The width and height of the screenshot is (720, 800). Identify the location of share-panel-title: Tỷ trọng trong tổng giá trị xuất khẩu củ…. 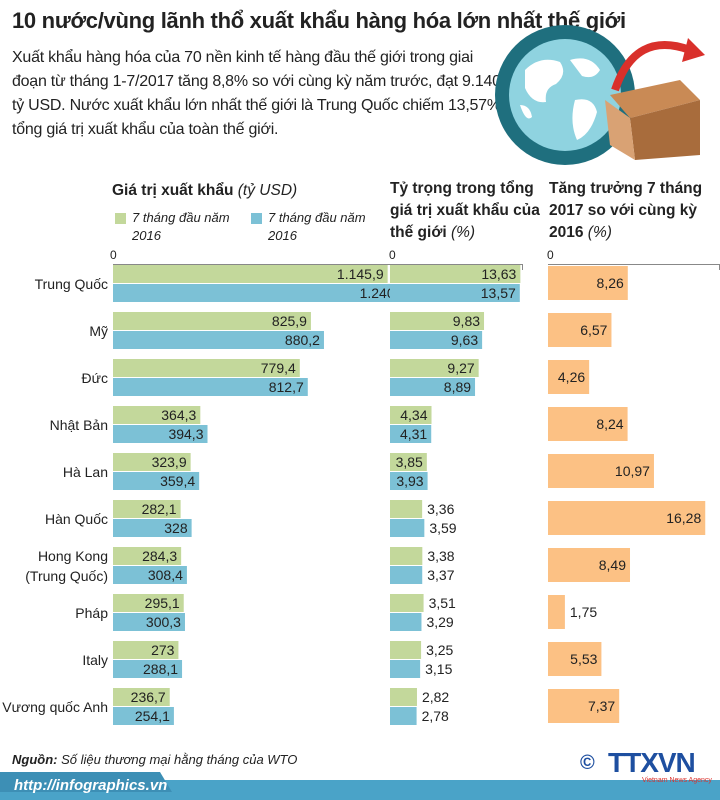
(465, 210).